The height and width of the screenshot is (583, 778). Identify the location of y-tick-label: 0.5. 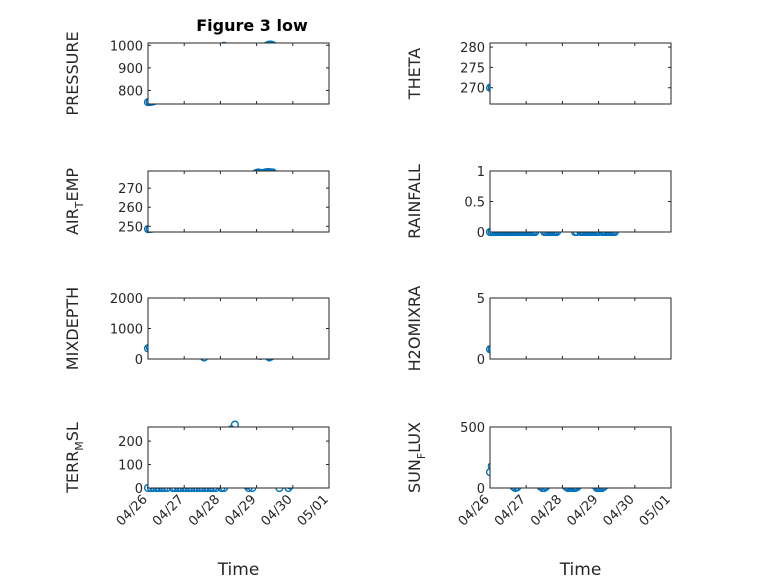
(474, 203).